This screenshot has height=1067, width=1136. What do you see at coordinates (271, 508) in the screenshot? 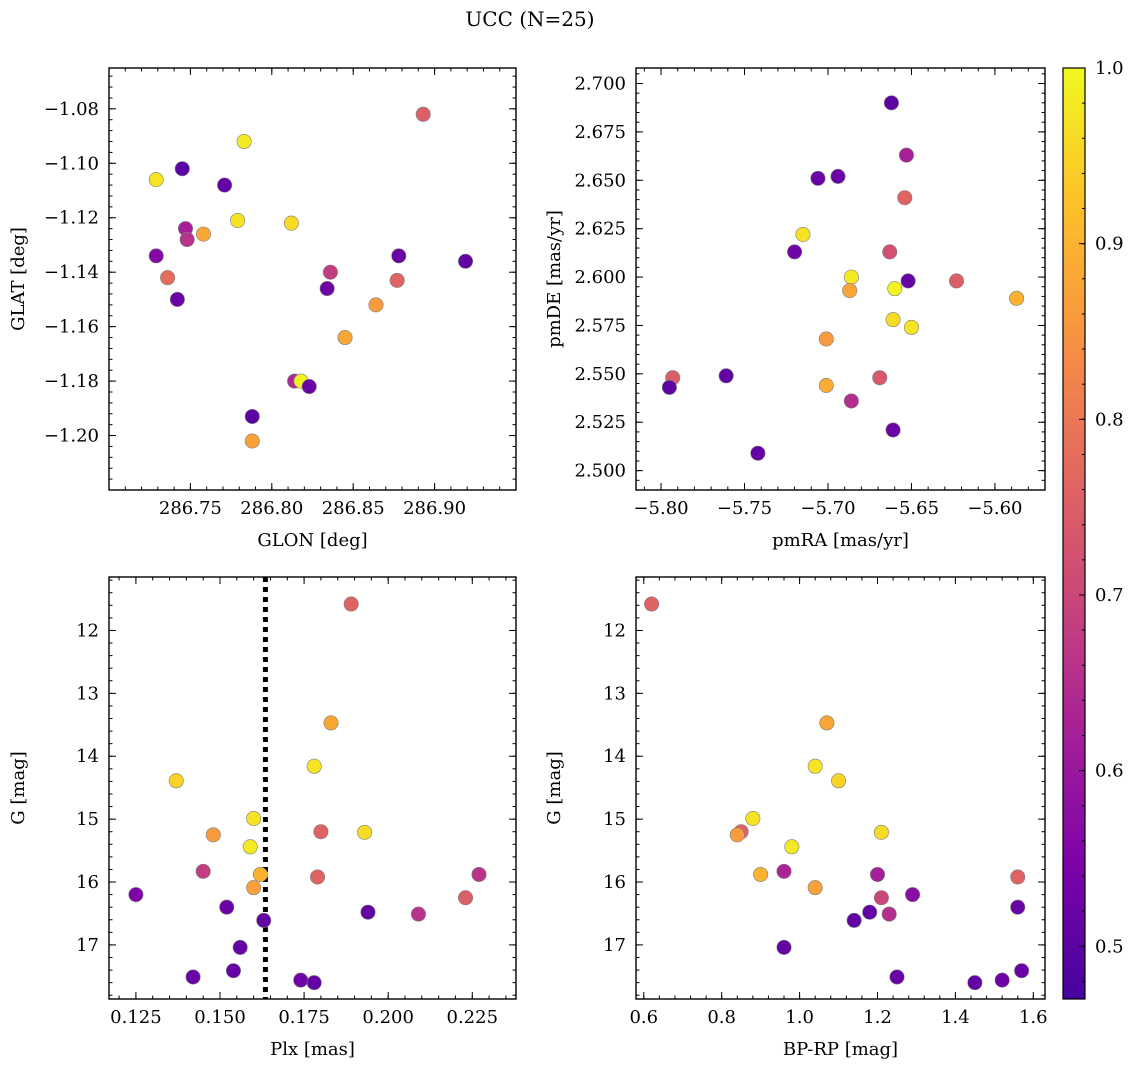
I see `x-tick-label: 286.80` at bounding box center [271, 508].